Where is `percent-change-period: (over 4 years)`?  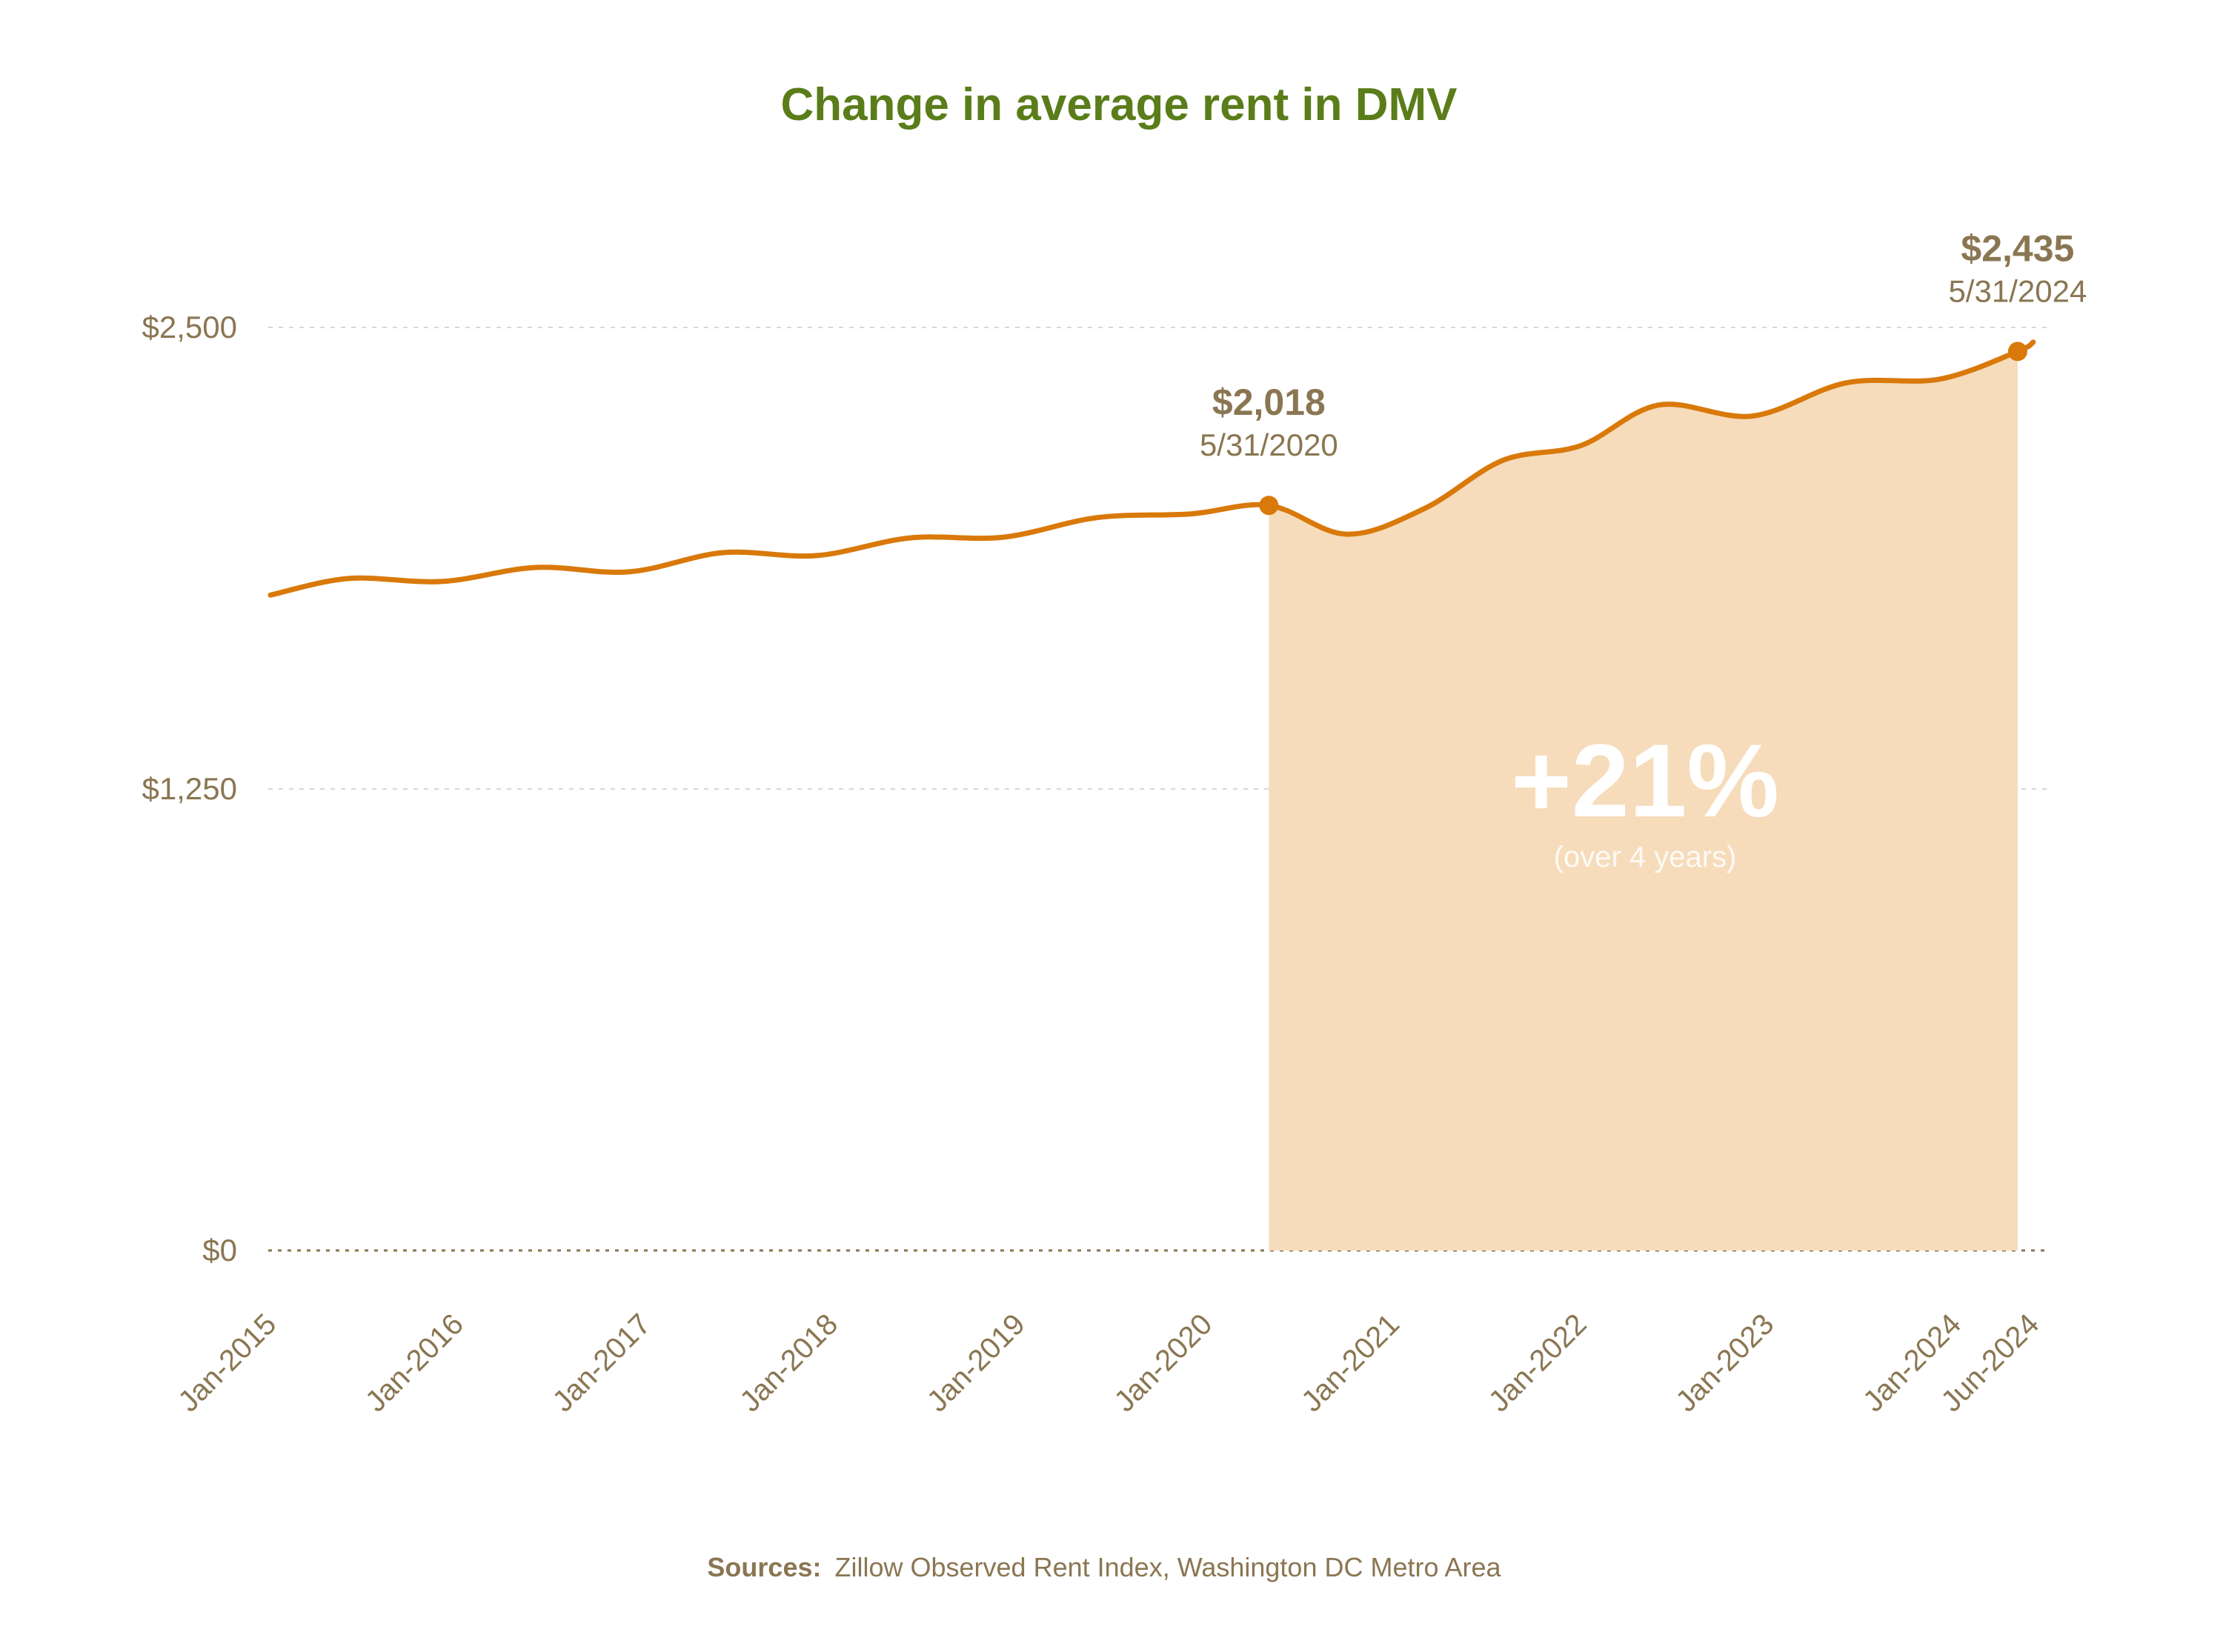 percent-change-period: (over 4 years) is located at coordinates (1645, 857).